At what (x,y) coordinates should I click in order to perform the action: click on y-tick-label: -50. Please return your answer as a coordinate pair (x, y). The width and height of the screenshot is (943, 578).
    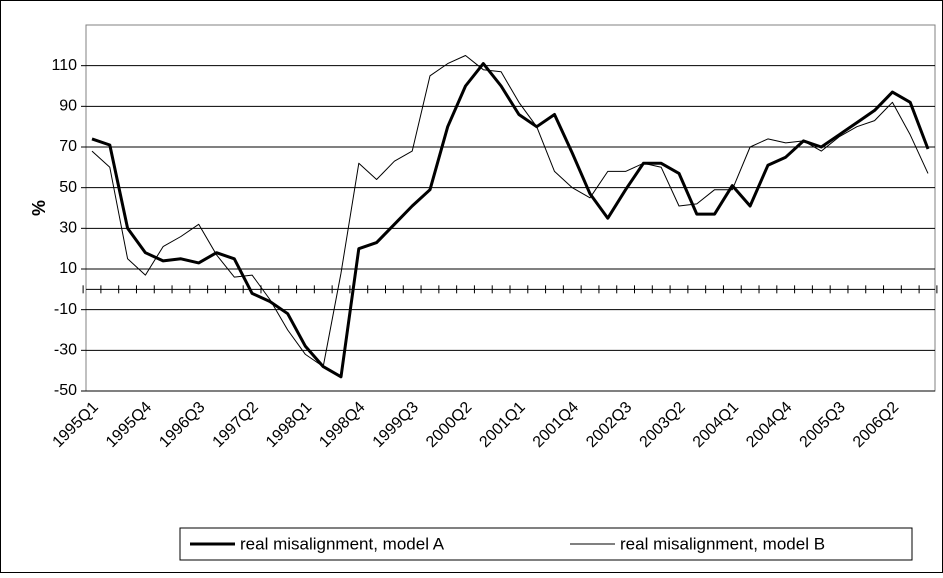
    Looking at the image, I should click on (65, 390).